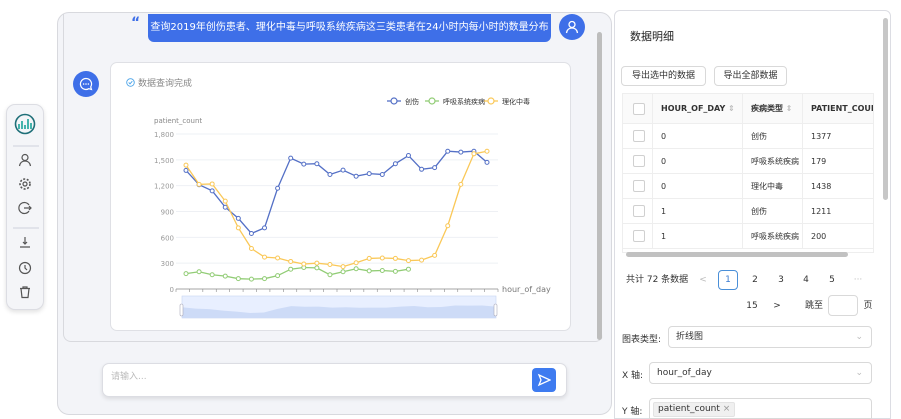 The width and height of the screenshot is (901, 419). What do you see at coordinates (773, 108) in the screenshot?
I see `column-header: 疾病类型 ⇕` at bounding box center [773, 108].